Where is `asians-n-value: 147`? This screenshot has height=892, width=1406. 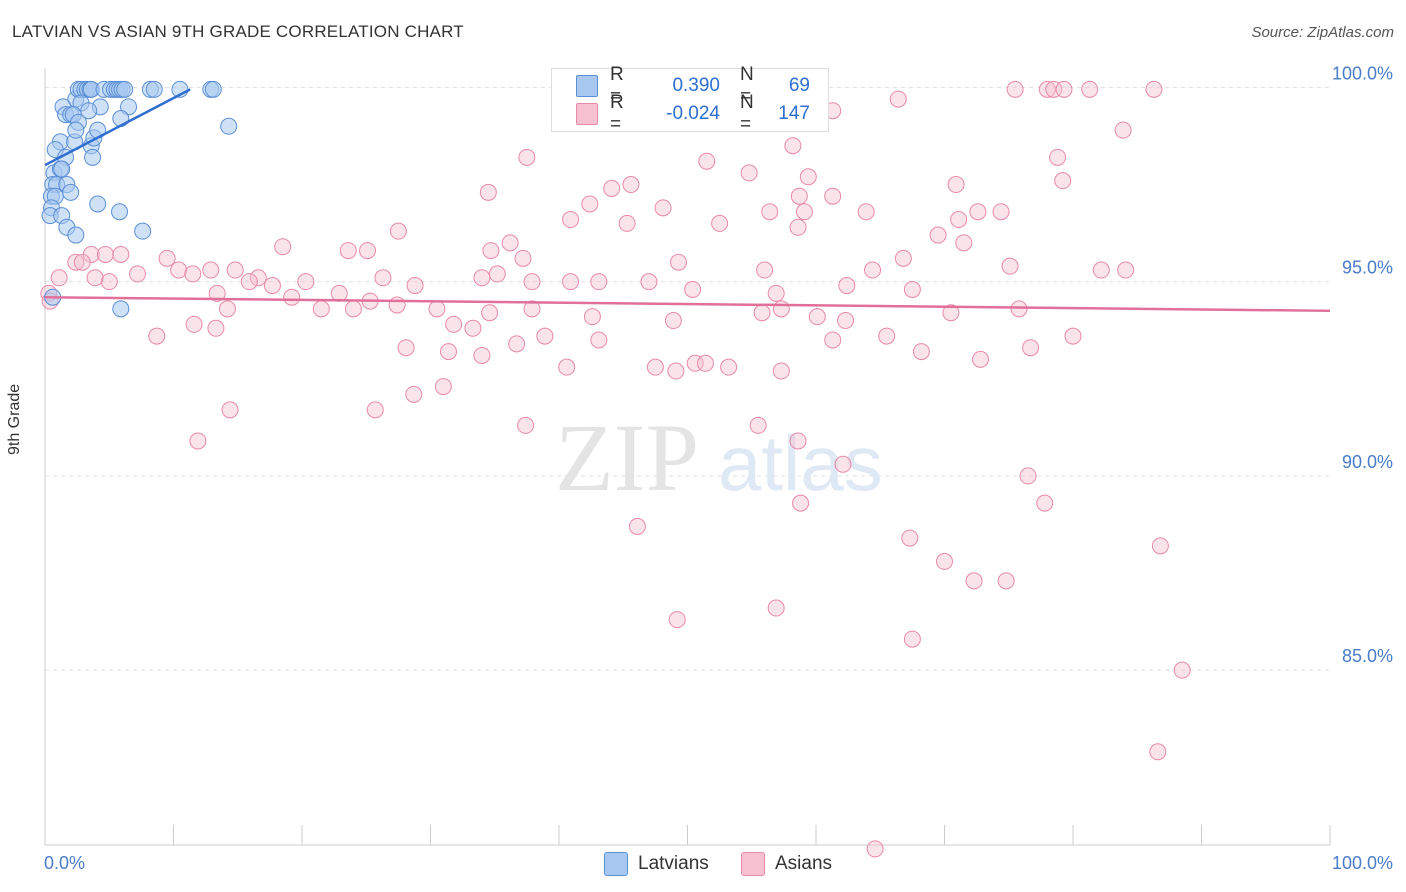 asians-n-value: 147 is located at coordinates (794, 113).